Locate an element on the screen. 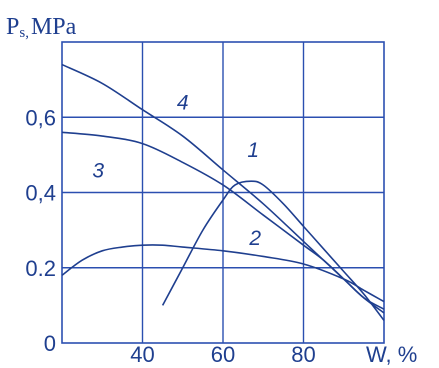 The image size is (439, 368). y-tick-label: 0.2 is located at coordinates (40, 268).